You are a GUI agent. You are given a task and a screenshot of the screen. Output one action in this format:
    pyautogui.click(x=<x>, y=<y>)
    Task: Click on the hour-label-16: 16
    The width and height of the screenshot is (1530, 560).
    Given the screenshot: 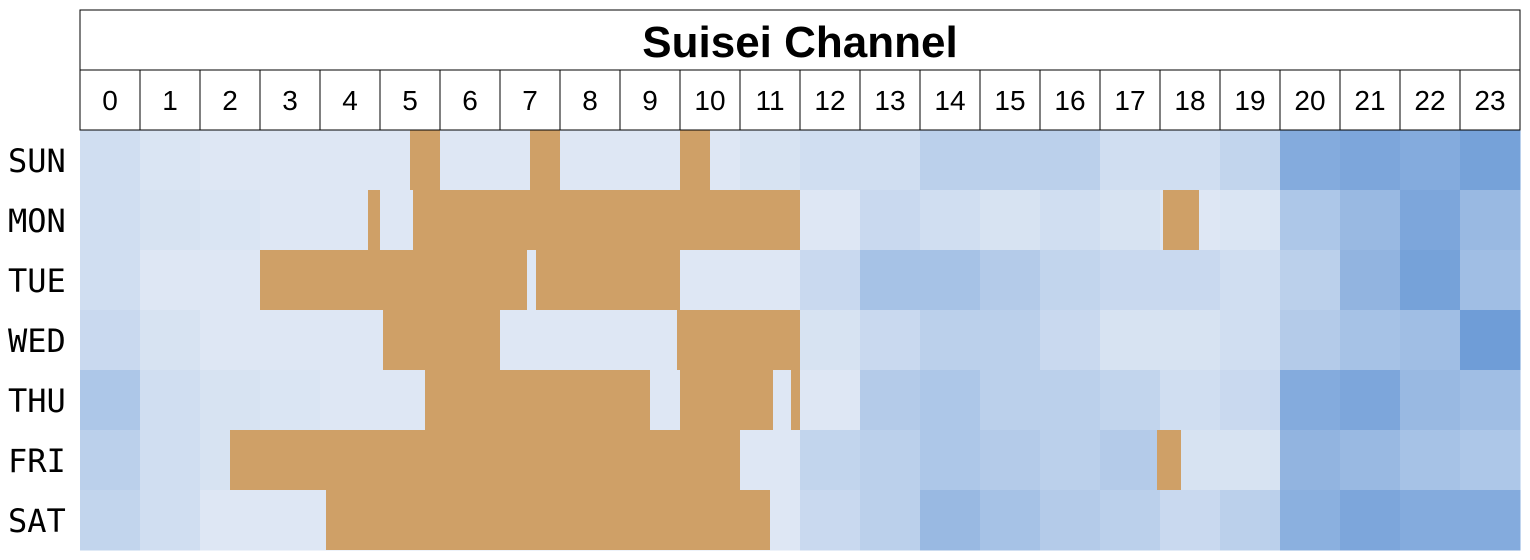 What is the action you would take?
    pyautogui.click(x=1069, y=100)
    